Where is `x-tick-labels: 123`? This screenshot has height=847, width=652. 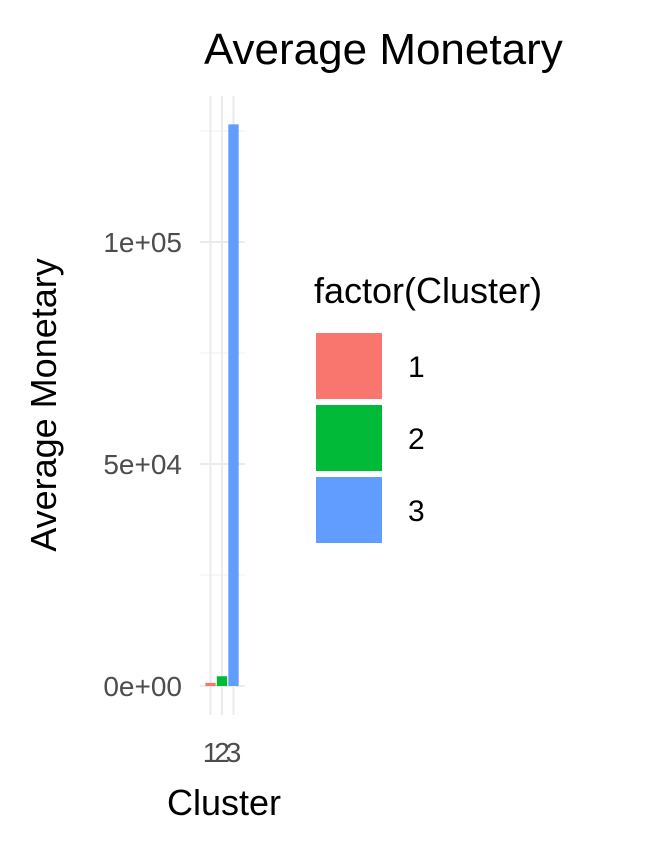 x-tick-labels: 123 is located at coordinates (222, 752).